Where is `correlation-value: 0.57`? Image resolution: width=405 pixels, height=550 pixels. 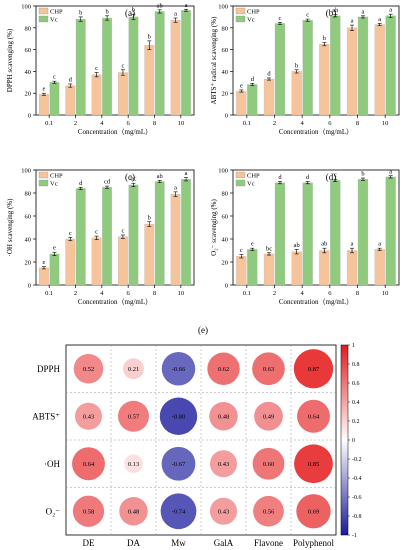
correlation-value: 0.57 is located at coordinates (134, 417).